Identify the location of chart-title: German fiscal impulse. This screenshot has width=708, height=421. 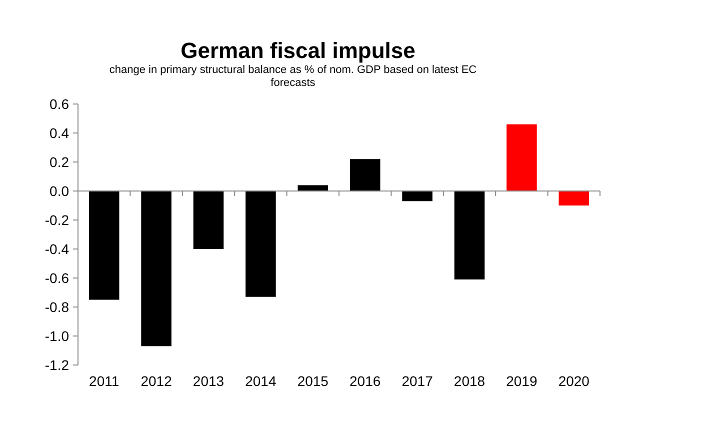
(298, 50).